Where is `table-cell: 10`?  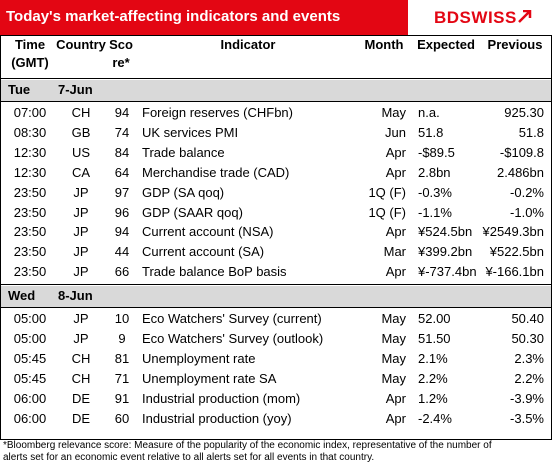 table-cell: 10 is located at coordinates (122, 319).